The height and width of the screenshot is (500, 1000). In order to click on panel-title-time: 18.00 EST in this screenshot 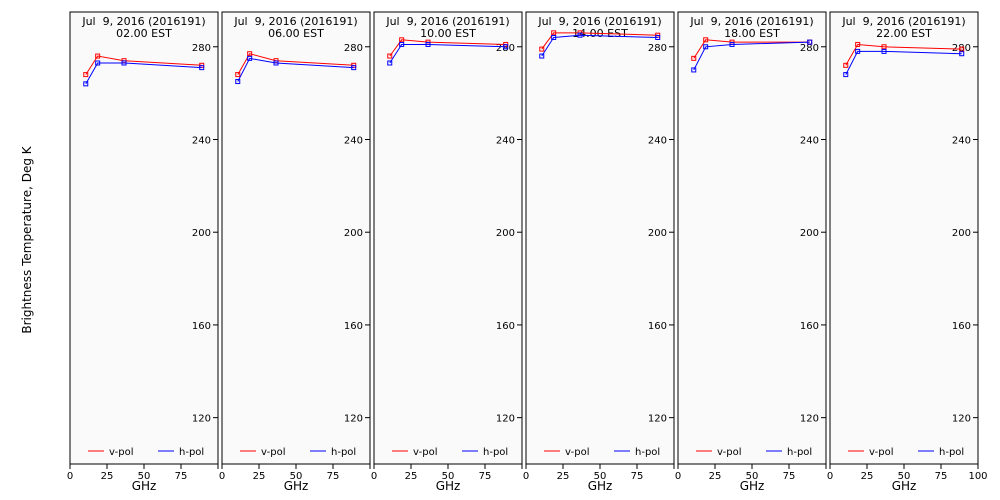, I will do `click(752, 33)`.